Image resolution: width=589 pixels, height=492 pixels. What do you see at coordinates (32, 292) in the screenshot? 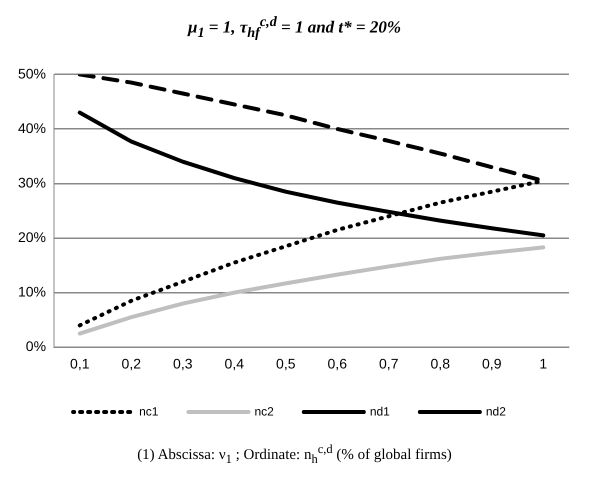
I see `y-tick-label: 10%` at bounding box center [32, 292].